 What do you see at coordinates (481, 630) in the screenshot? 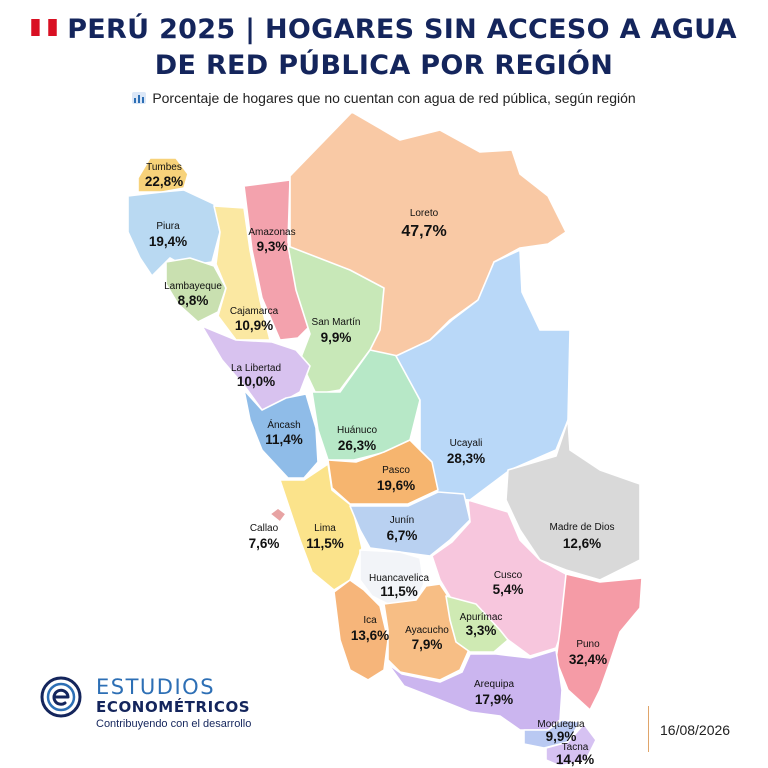
I see `region-value-apurimac: 3,3%` at bounding box center [481, 630].